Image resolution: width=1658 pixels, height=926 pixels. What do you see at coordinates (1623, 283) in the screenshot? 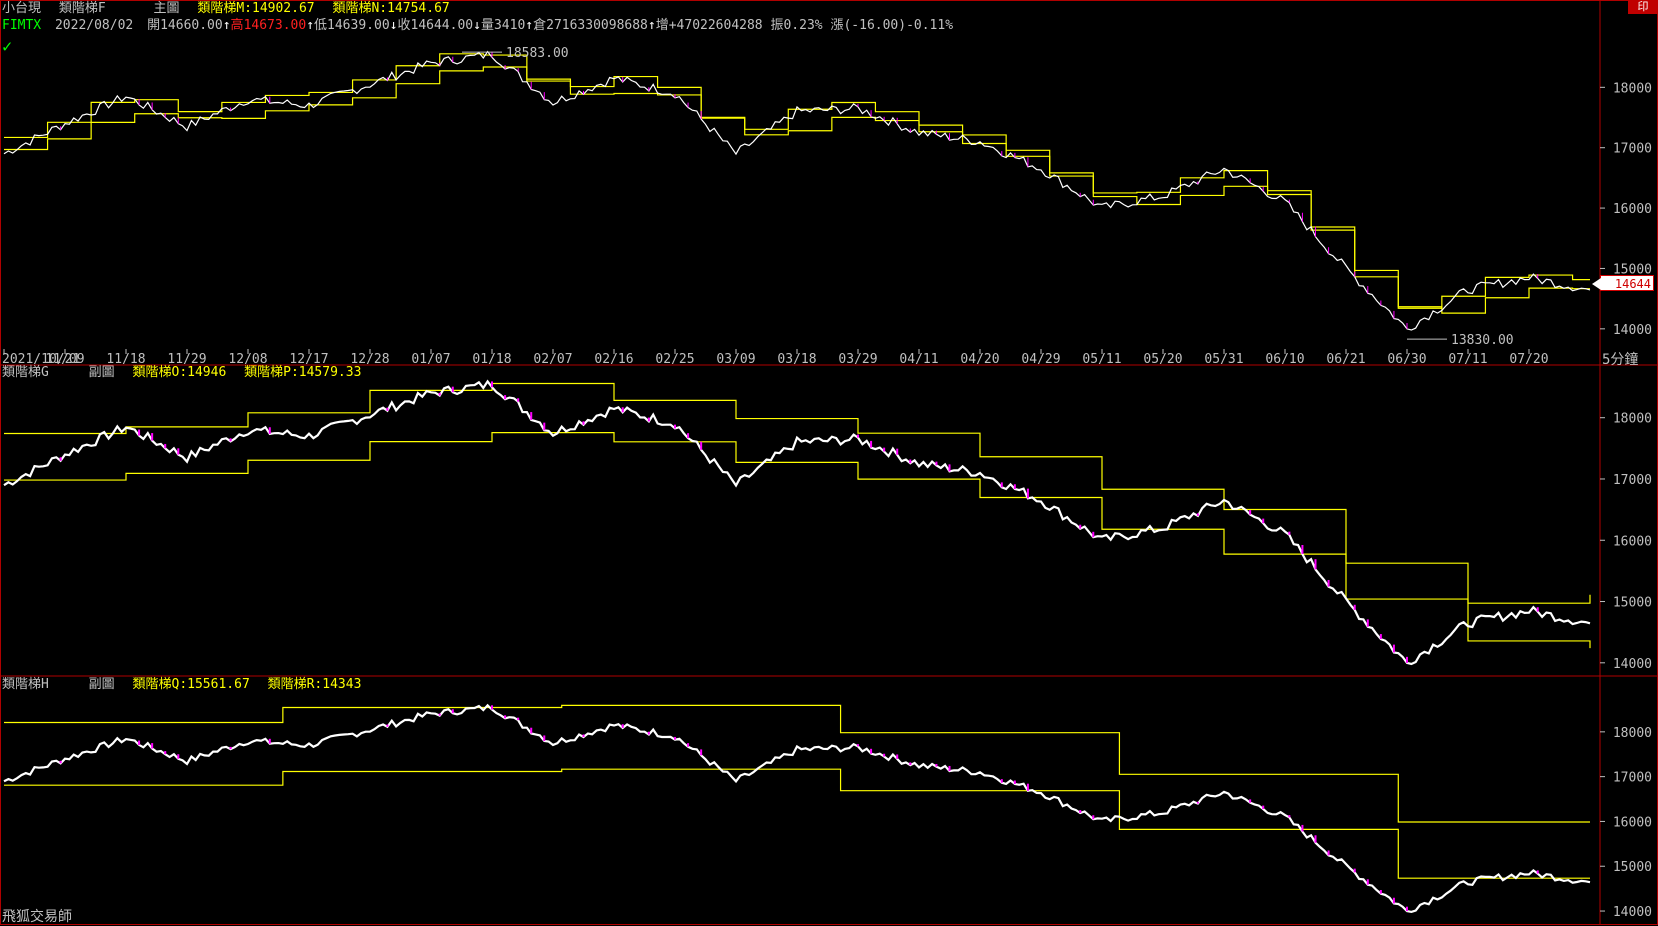
I see `last-price-tag: 14644` at bounding box center [1623, 283].